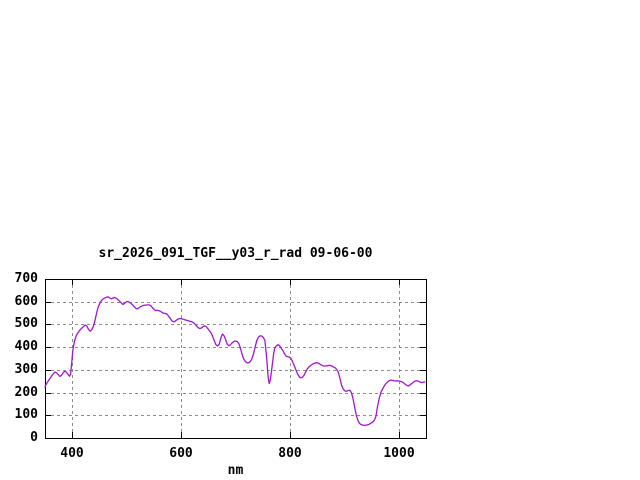 The image size is (640, 480). I want to click on y-tick-label: 400, so click(26, 346).